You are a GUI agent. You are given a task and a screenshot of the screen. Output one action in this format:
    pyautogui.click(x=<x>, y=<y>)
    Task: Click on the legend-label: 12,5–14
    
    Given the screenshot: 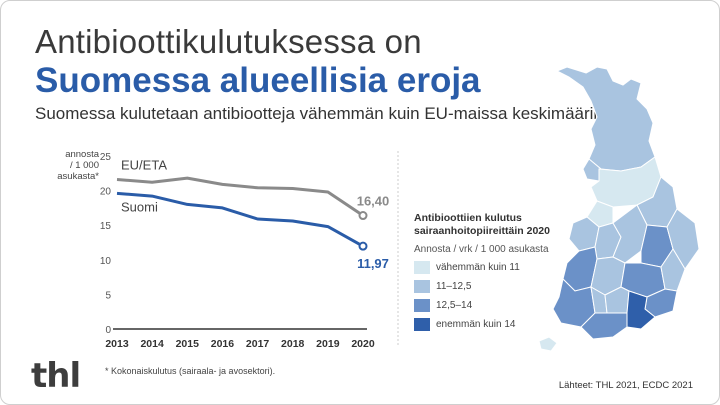 What is the action you would take?
    pyautogui.click(x=454, y=305)
    